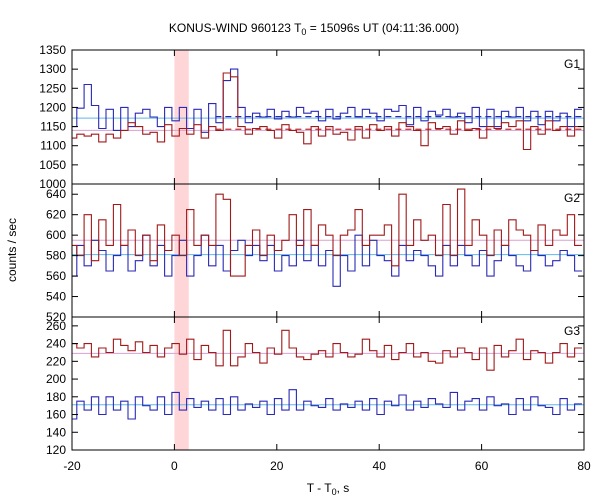 The image size is (600, 500). I want to click on x-axis-label-subscript: 0, so click(334, 492).